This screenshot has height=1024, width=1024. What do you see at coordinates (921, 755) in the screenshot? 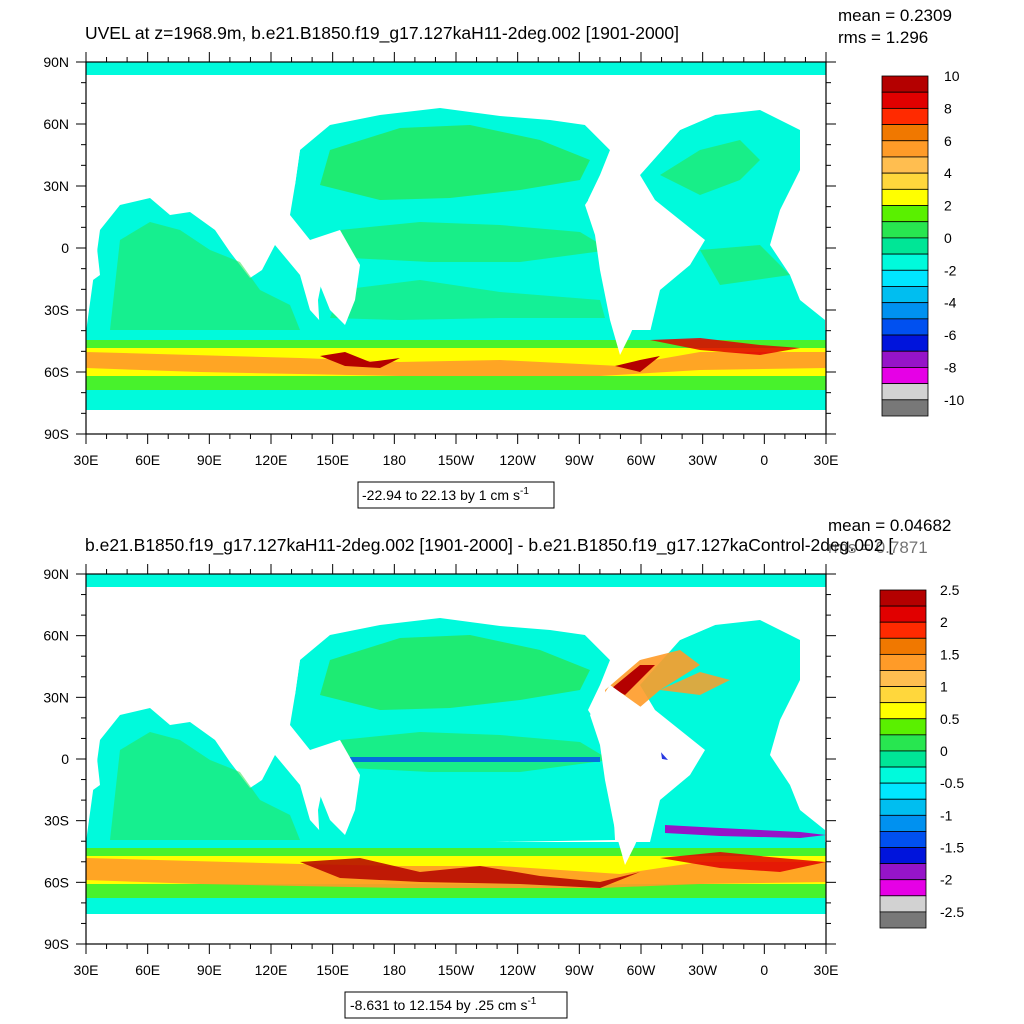
I see `panel-2-colorbar: 2.5 2 1.5 1 0.5 0 -0.5 -1 -1.5 -2 -2.5` at bounding box center [921, 755].